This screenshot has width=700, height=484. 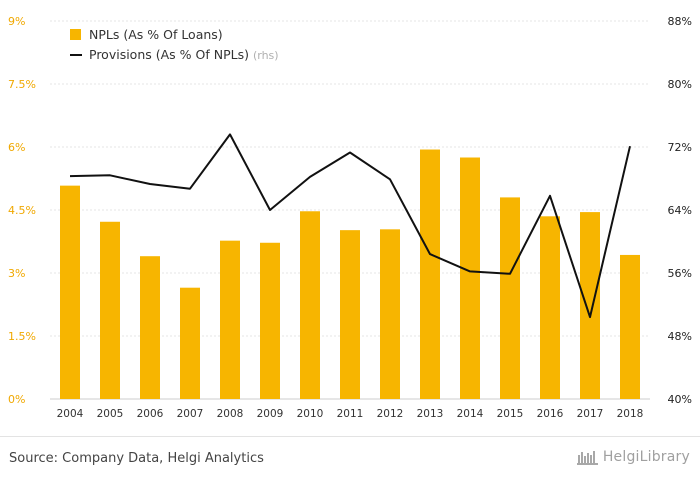 I want to click on y-right-tick-label: 64%, so click(x=680, y=210).